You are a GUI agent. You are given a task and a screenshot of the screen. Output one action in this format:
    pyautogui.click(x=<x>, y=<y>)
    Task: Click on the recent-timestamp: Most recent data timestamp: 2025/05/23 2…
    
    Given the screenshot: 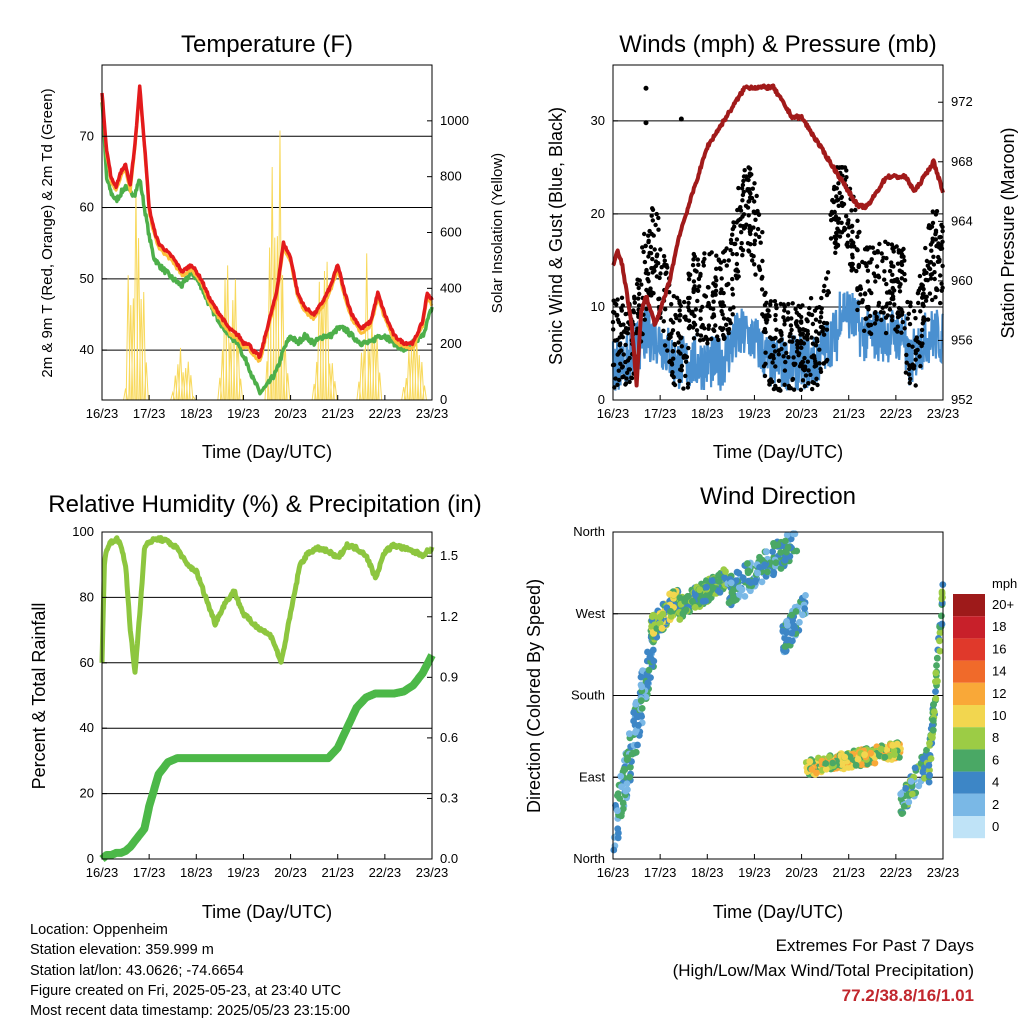 What is the action you would take?
    pyautogui.click(x=190, y=1011)
    